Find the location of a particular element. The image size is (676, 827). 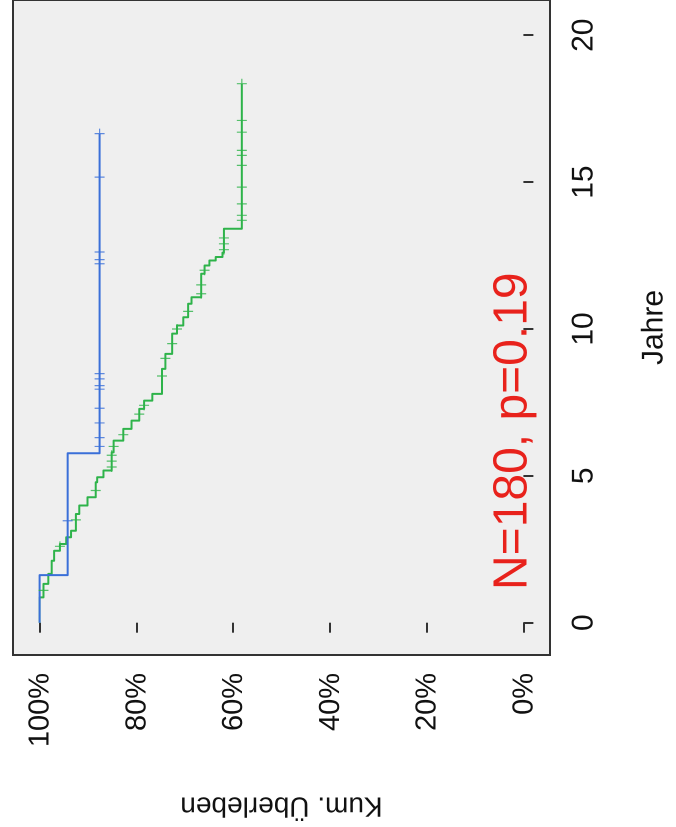

y-tick-label: 10 is located at coordinates (583, 329).